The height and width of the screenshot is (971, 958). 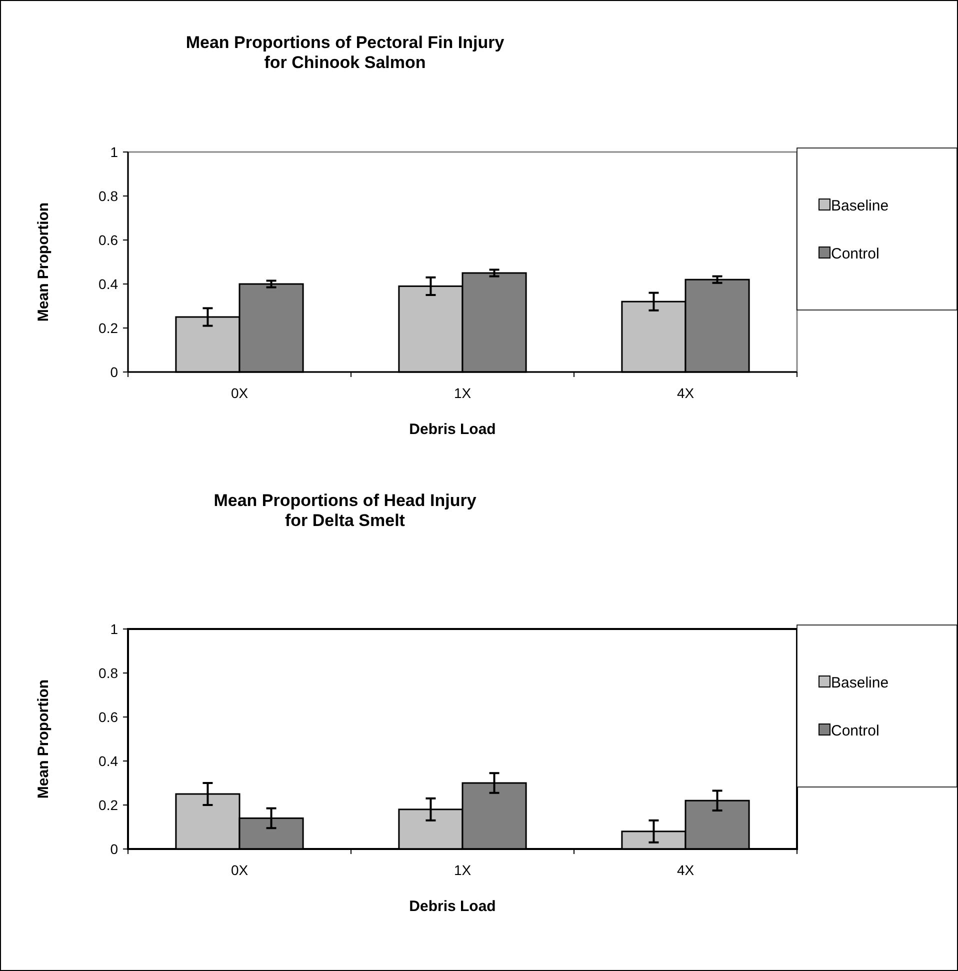 What do you see at coordinates (345, 52) in the screenshot?
I see `chart-title: Mean Proportions of Pectoral Fin Injury for Chinook Salmon` at bounding box center [345, 52].